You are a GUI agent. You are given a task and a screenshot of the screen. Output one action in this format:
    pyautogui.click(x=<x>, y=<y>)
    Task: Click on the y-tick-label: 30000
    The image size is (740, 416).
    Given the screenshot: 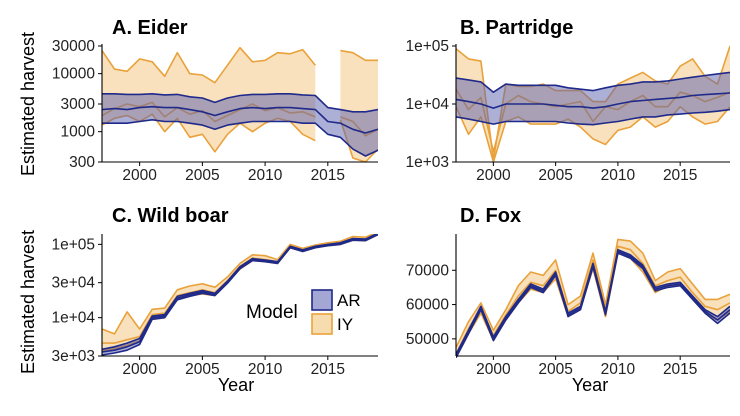 What is the action you would take?
    pyautogui.click(x=73, y=46)
    